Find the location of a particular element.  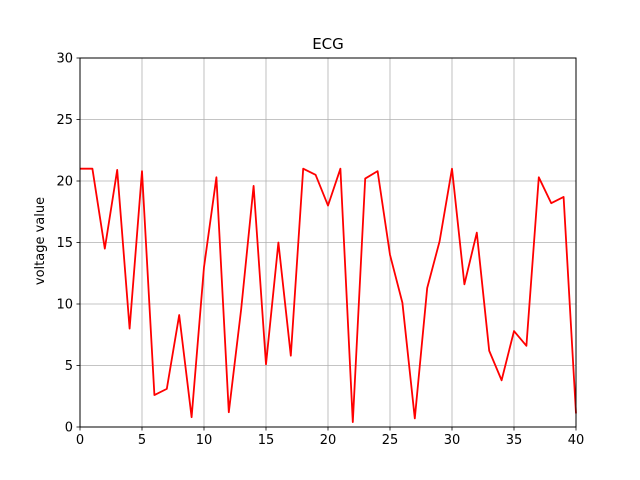

y-tick-label: 5 is located at coordinates (69, 366).